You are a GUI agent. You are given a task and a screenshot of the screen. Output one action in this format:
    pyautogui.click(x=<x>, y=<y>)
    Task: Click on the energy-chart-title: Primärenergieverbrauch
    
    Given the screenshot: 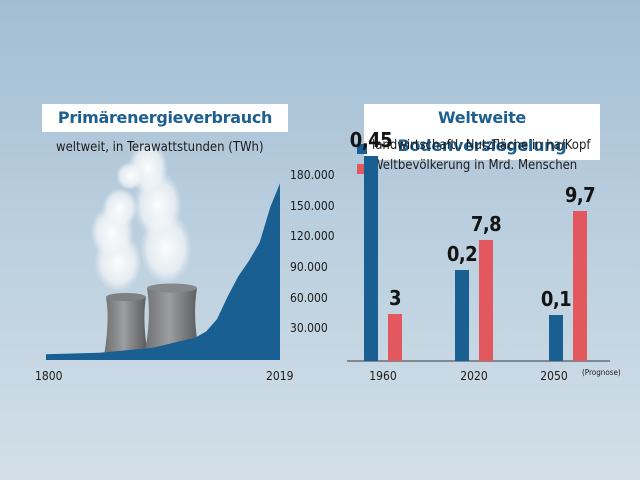 What is the action you would take?
    pyautogui.click(x=165, y=118)
    